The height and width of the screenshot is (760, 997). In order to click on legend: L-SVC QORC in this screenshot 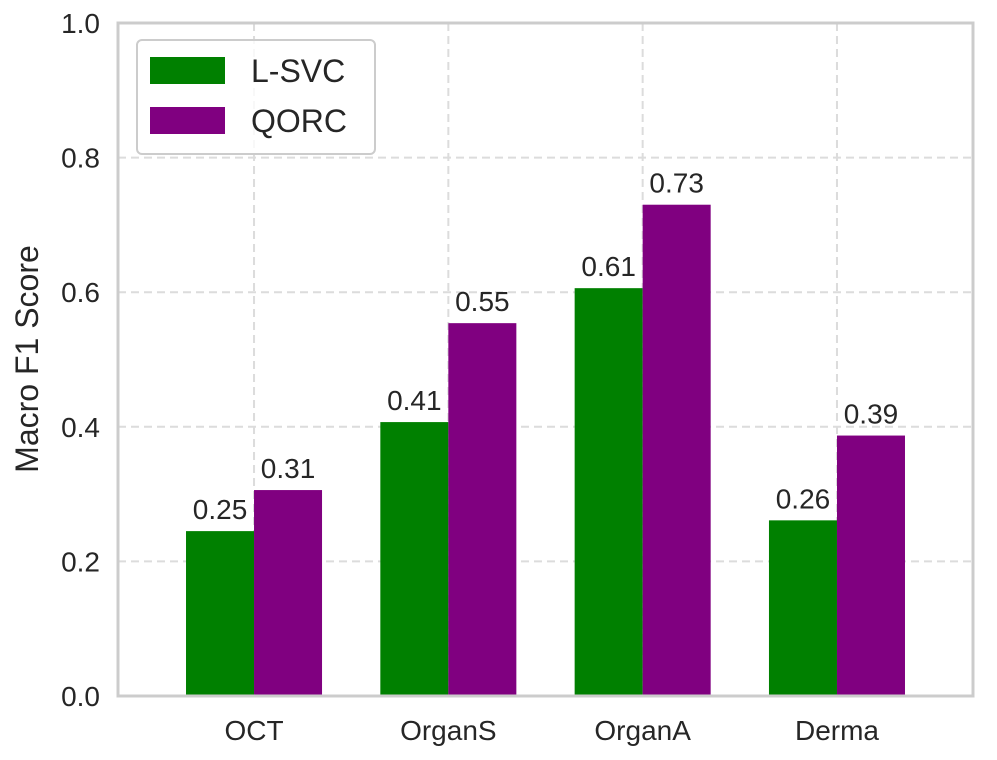, I will do `click(256, 97)`.